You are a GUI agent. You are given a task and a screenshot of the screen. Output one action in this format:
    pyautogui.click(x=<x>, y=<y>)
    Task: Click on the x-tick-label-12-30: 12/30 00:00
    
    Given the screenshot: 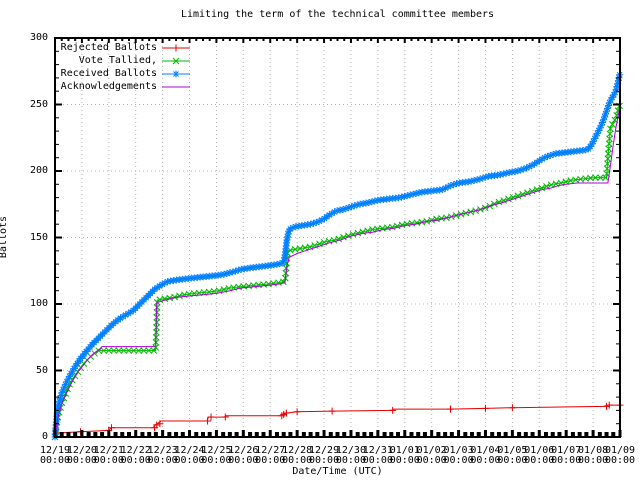 What is the action you would take?
    pyautogui.click(x=350, y=455)
    